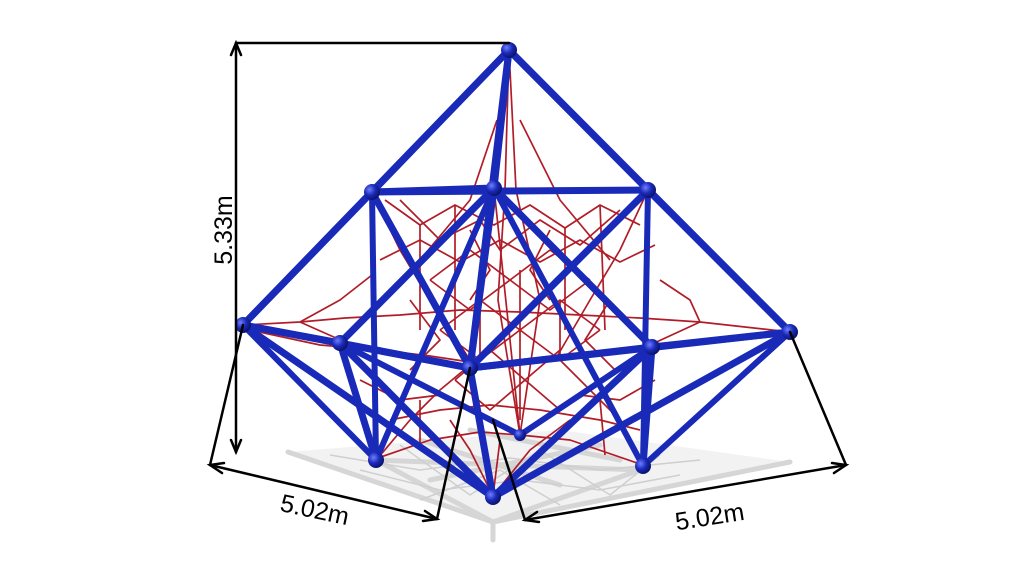  Describe the element at coordinates (531, 517) in the screenshot. I see `right-width-arrow-start` at that location.